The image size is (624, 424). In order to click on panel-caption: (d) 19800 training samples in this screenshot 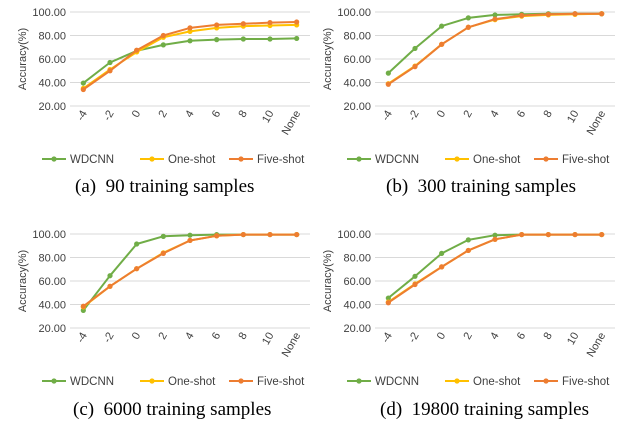, I will do `click(484, 409)`.